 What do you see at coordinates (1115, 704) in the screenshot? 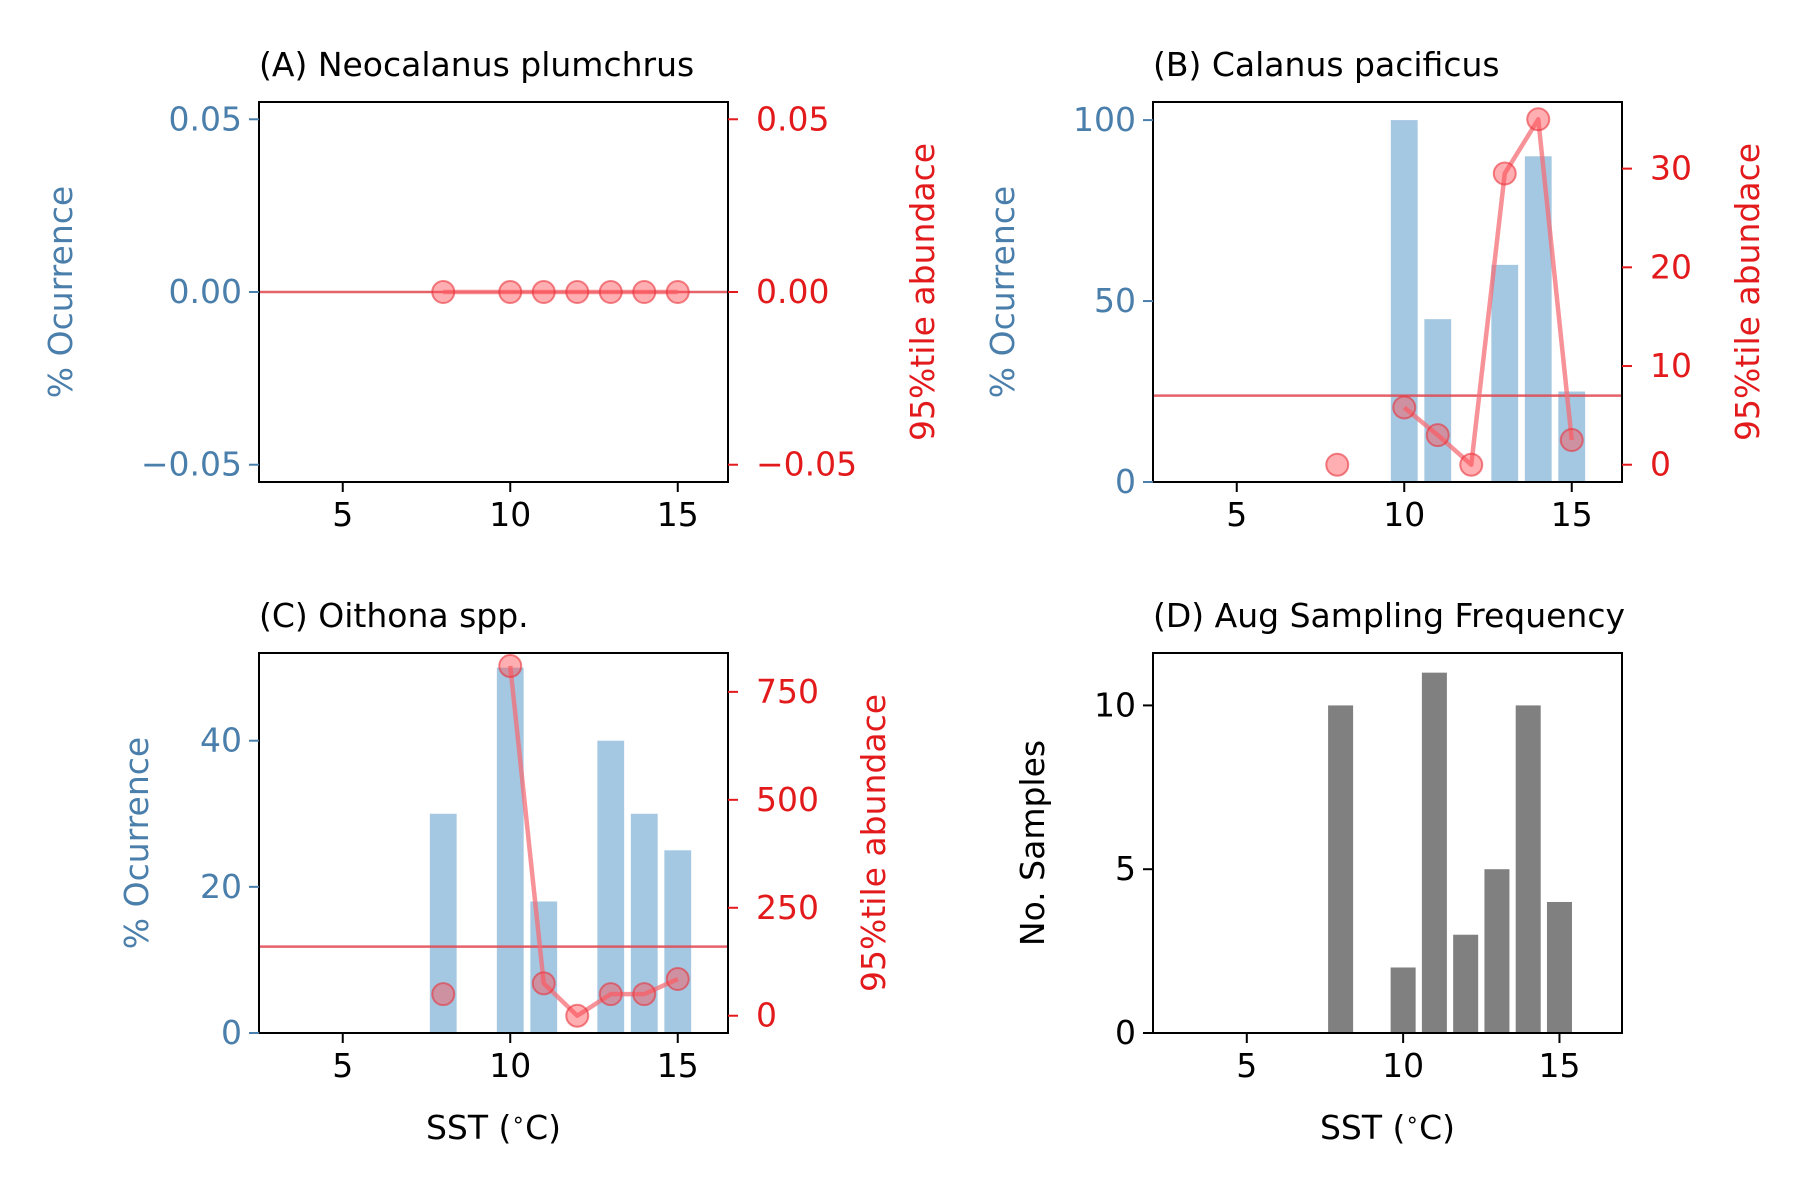
I see `y-left-tick-label-2: 10` at bounding box center [1115, 704].